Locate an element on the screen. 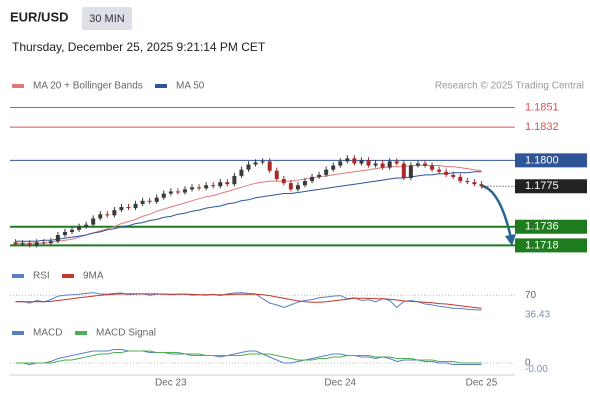 This screenshot has width=590, height=400. legend-label: 9MA is located at coordinates (93, 276).